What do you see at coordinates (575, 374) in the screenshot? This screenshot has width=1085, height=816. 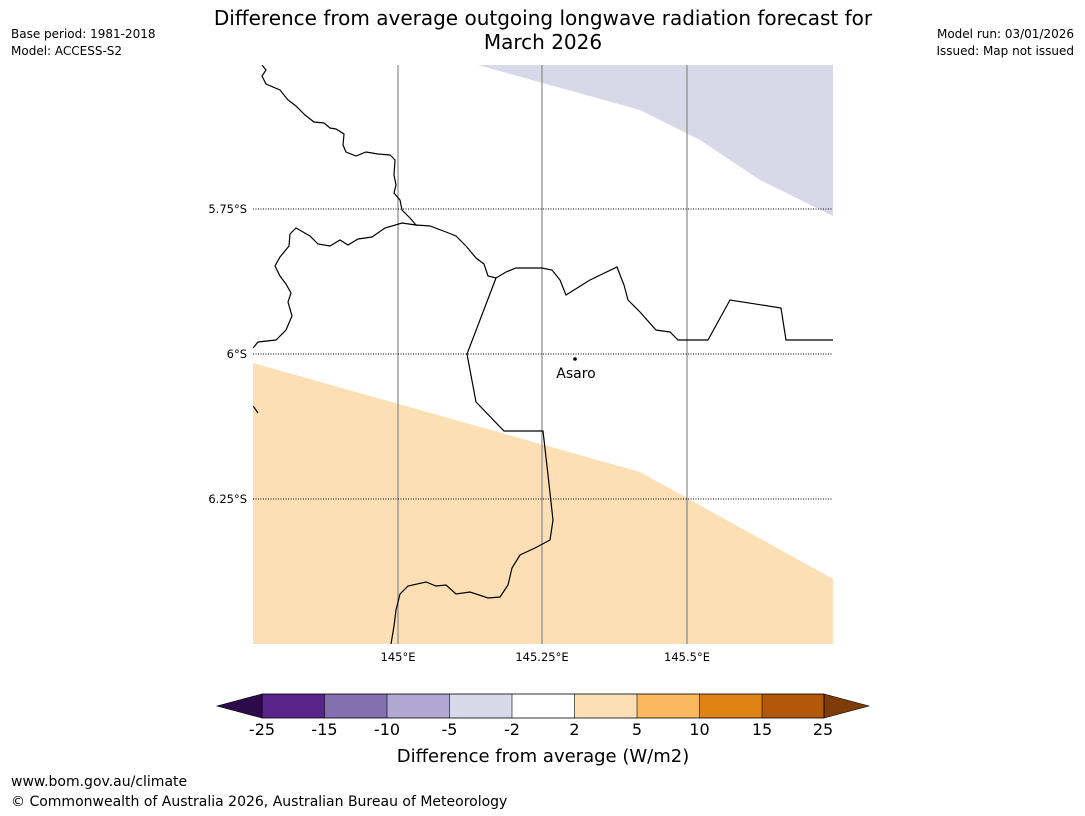 I see `asaro-label: Asaro` at bounding box center [575, 374].